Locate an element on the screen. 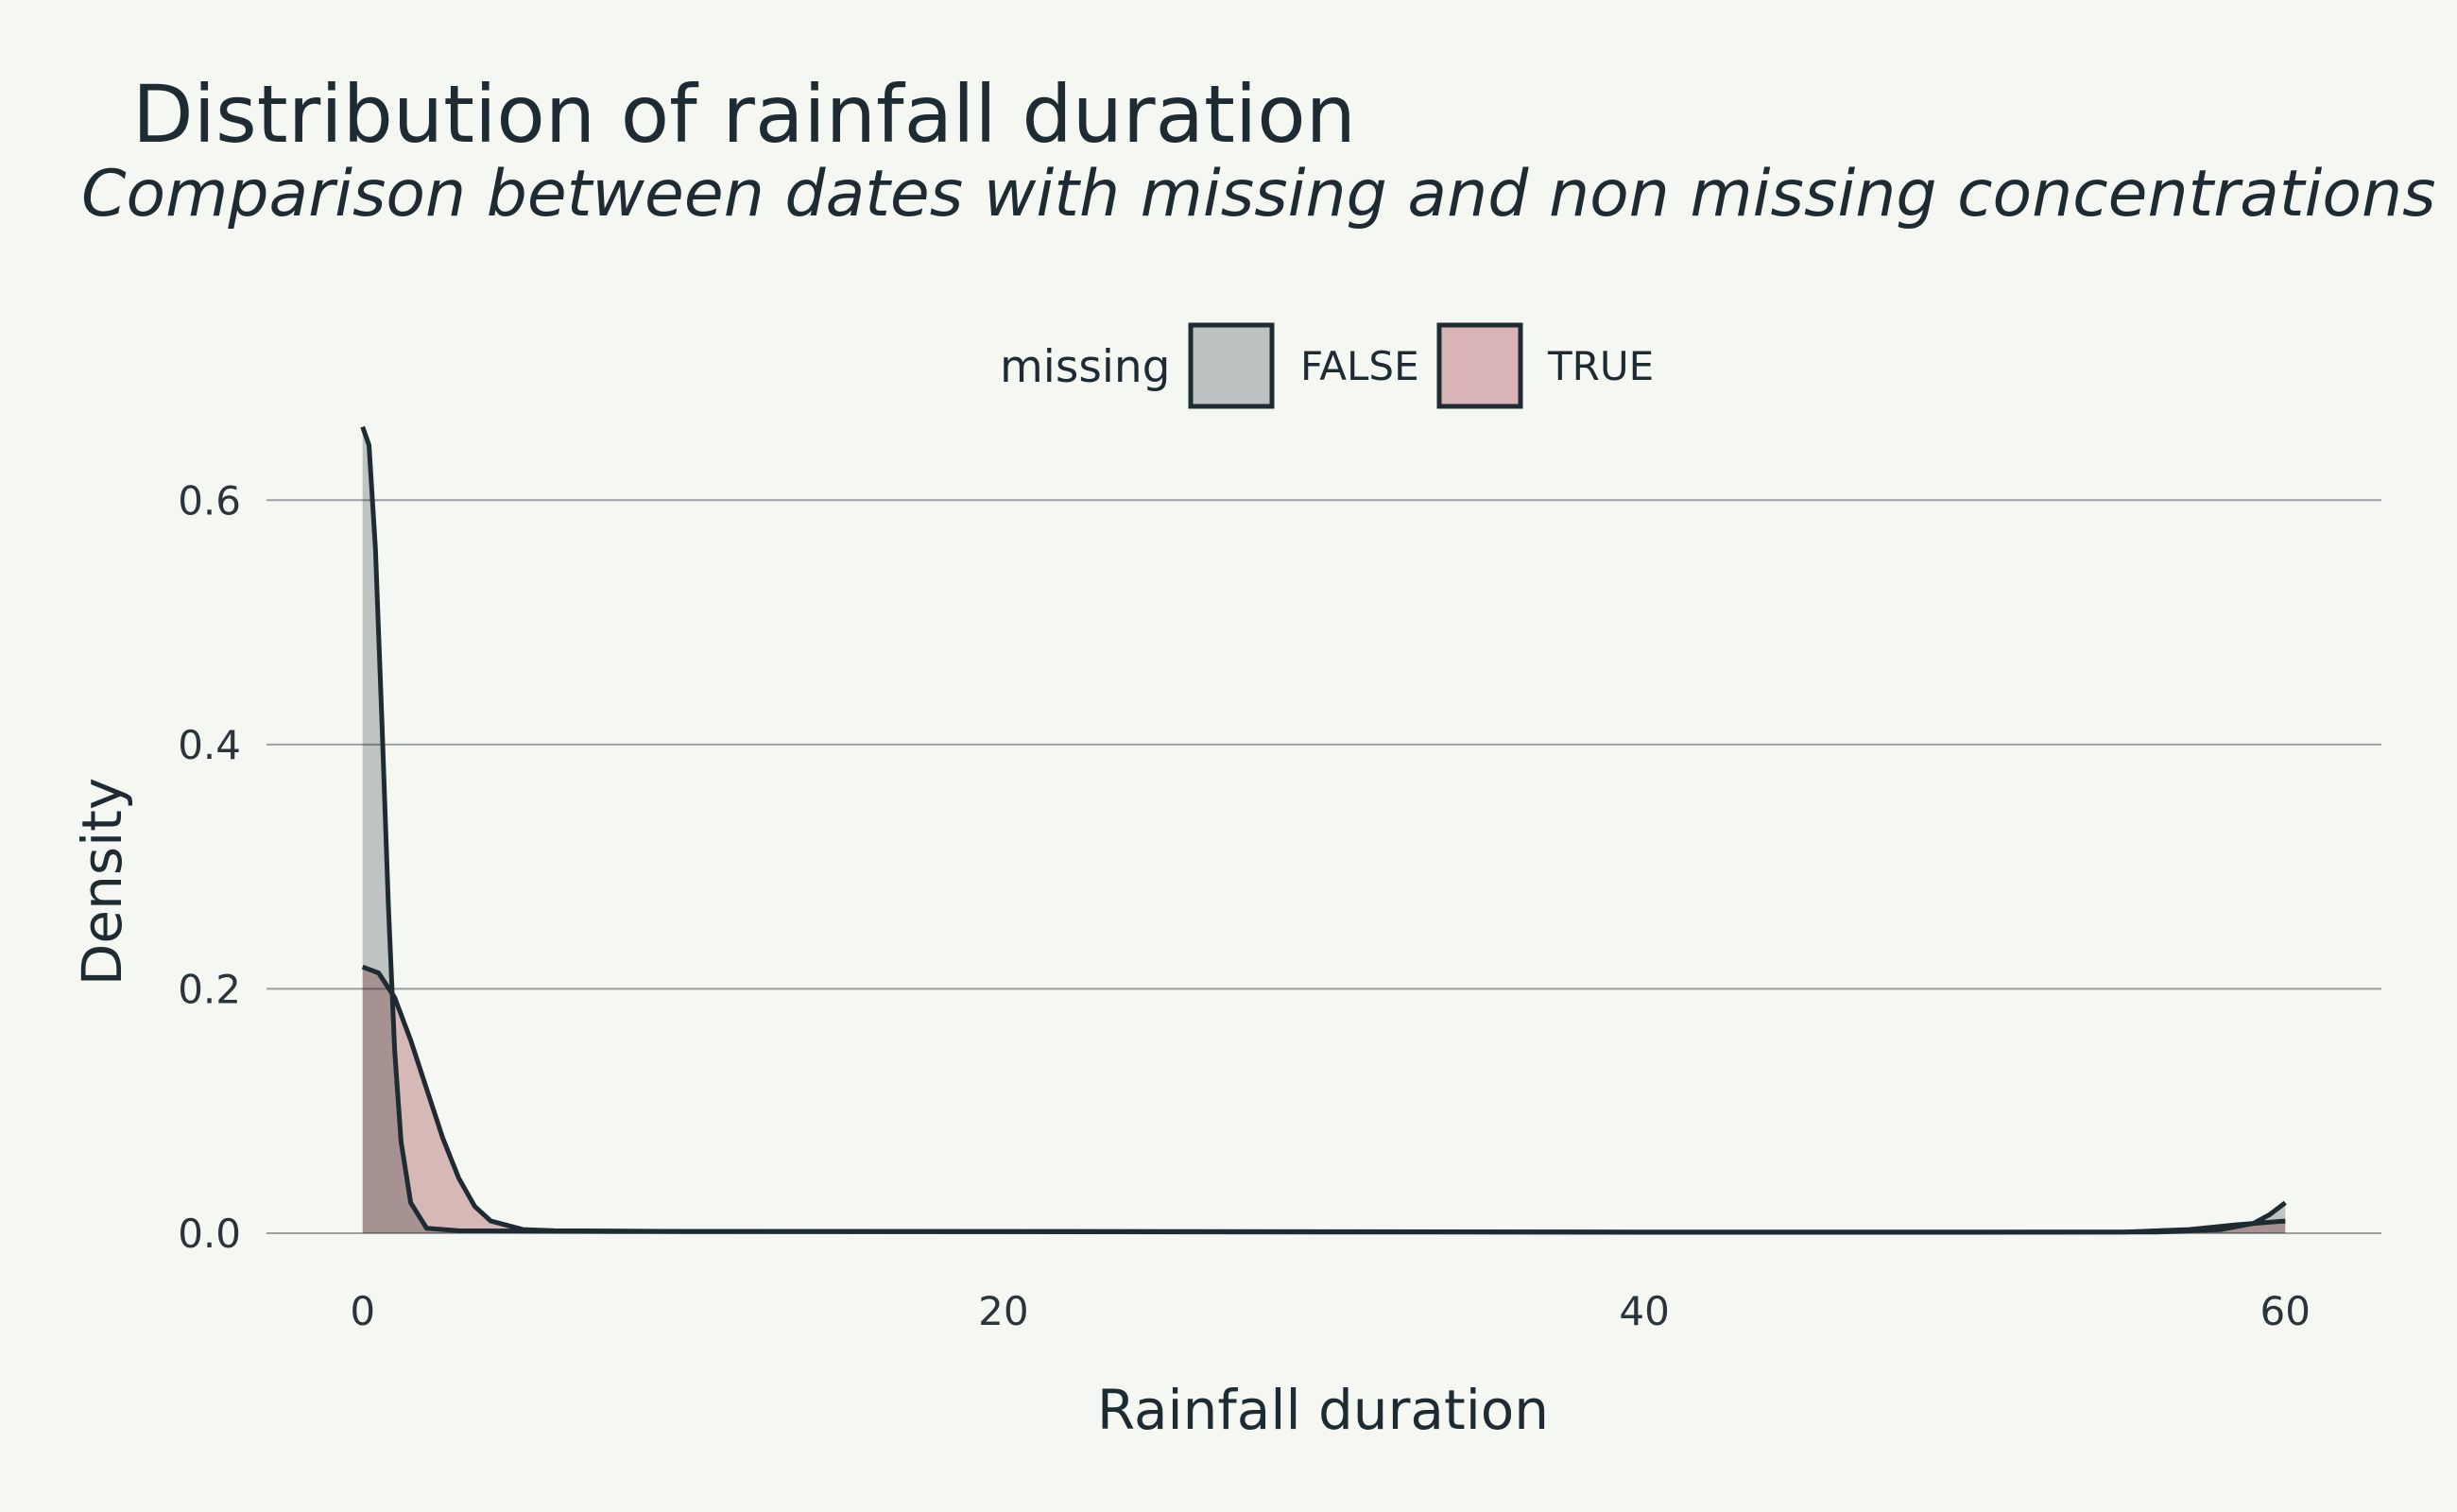 Image resolution: width=2457 pixels, height=1512 pixels. y-tick-label: 0.4 is located at coordinates (209, 745).